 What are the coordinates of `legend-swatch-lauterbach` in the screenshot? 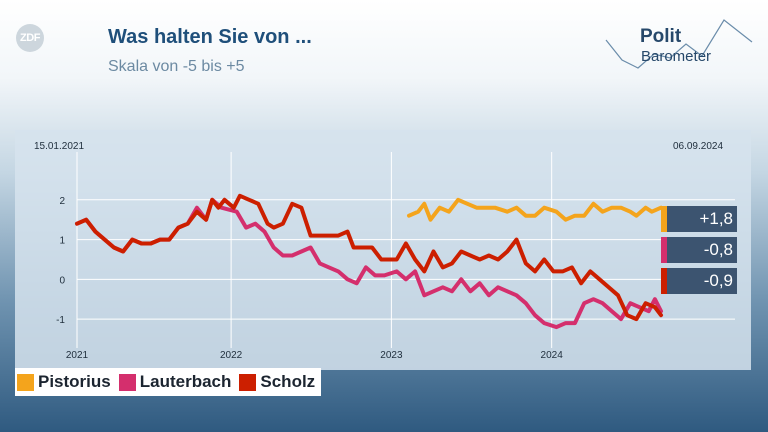 It's located at (127, 382).